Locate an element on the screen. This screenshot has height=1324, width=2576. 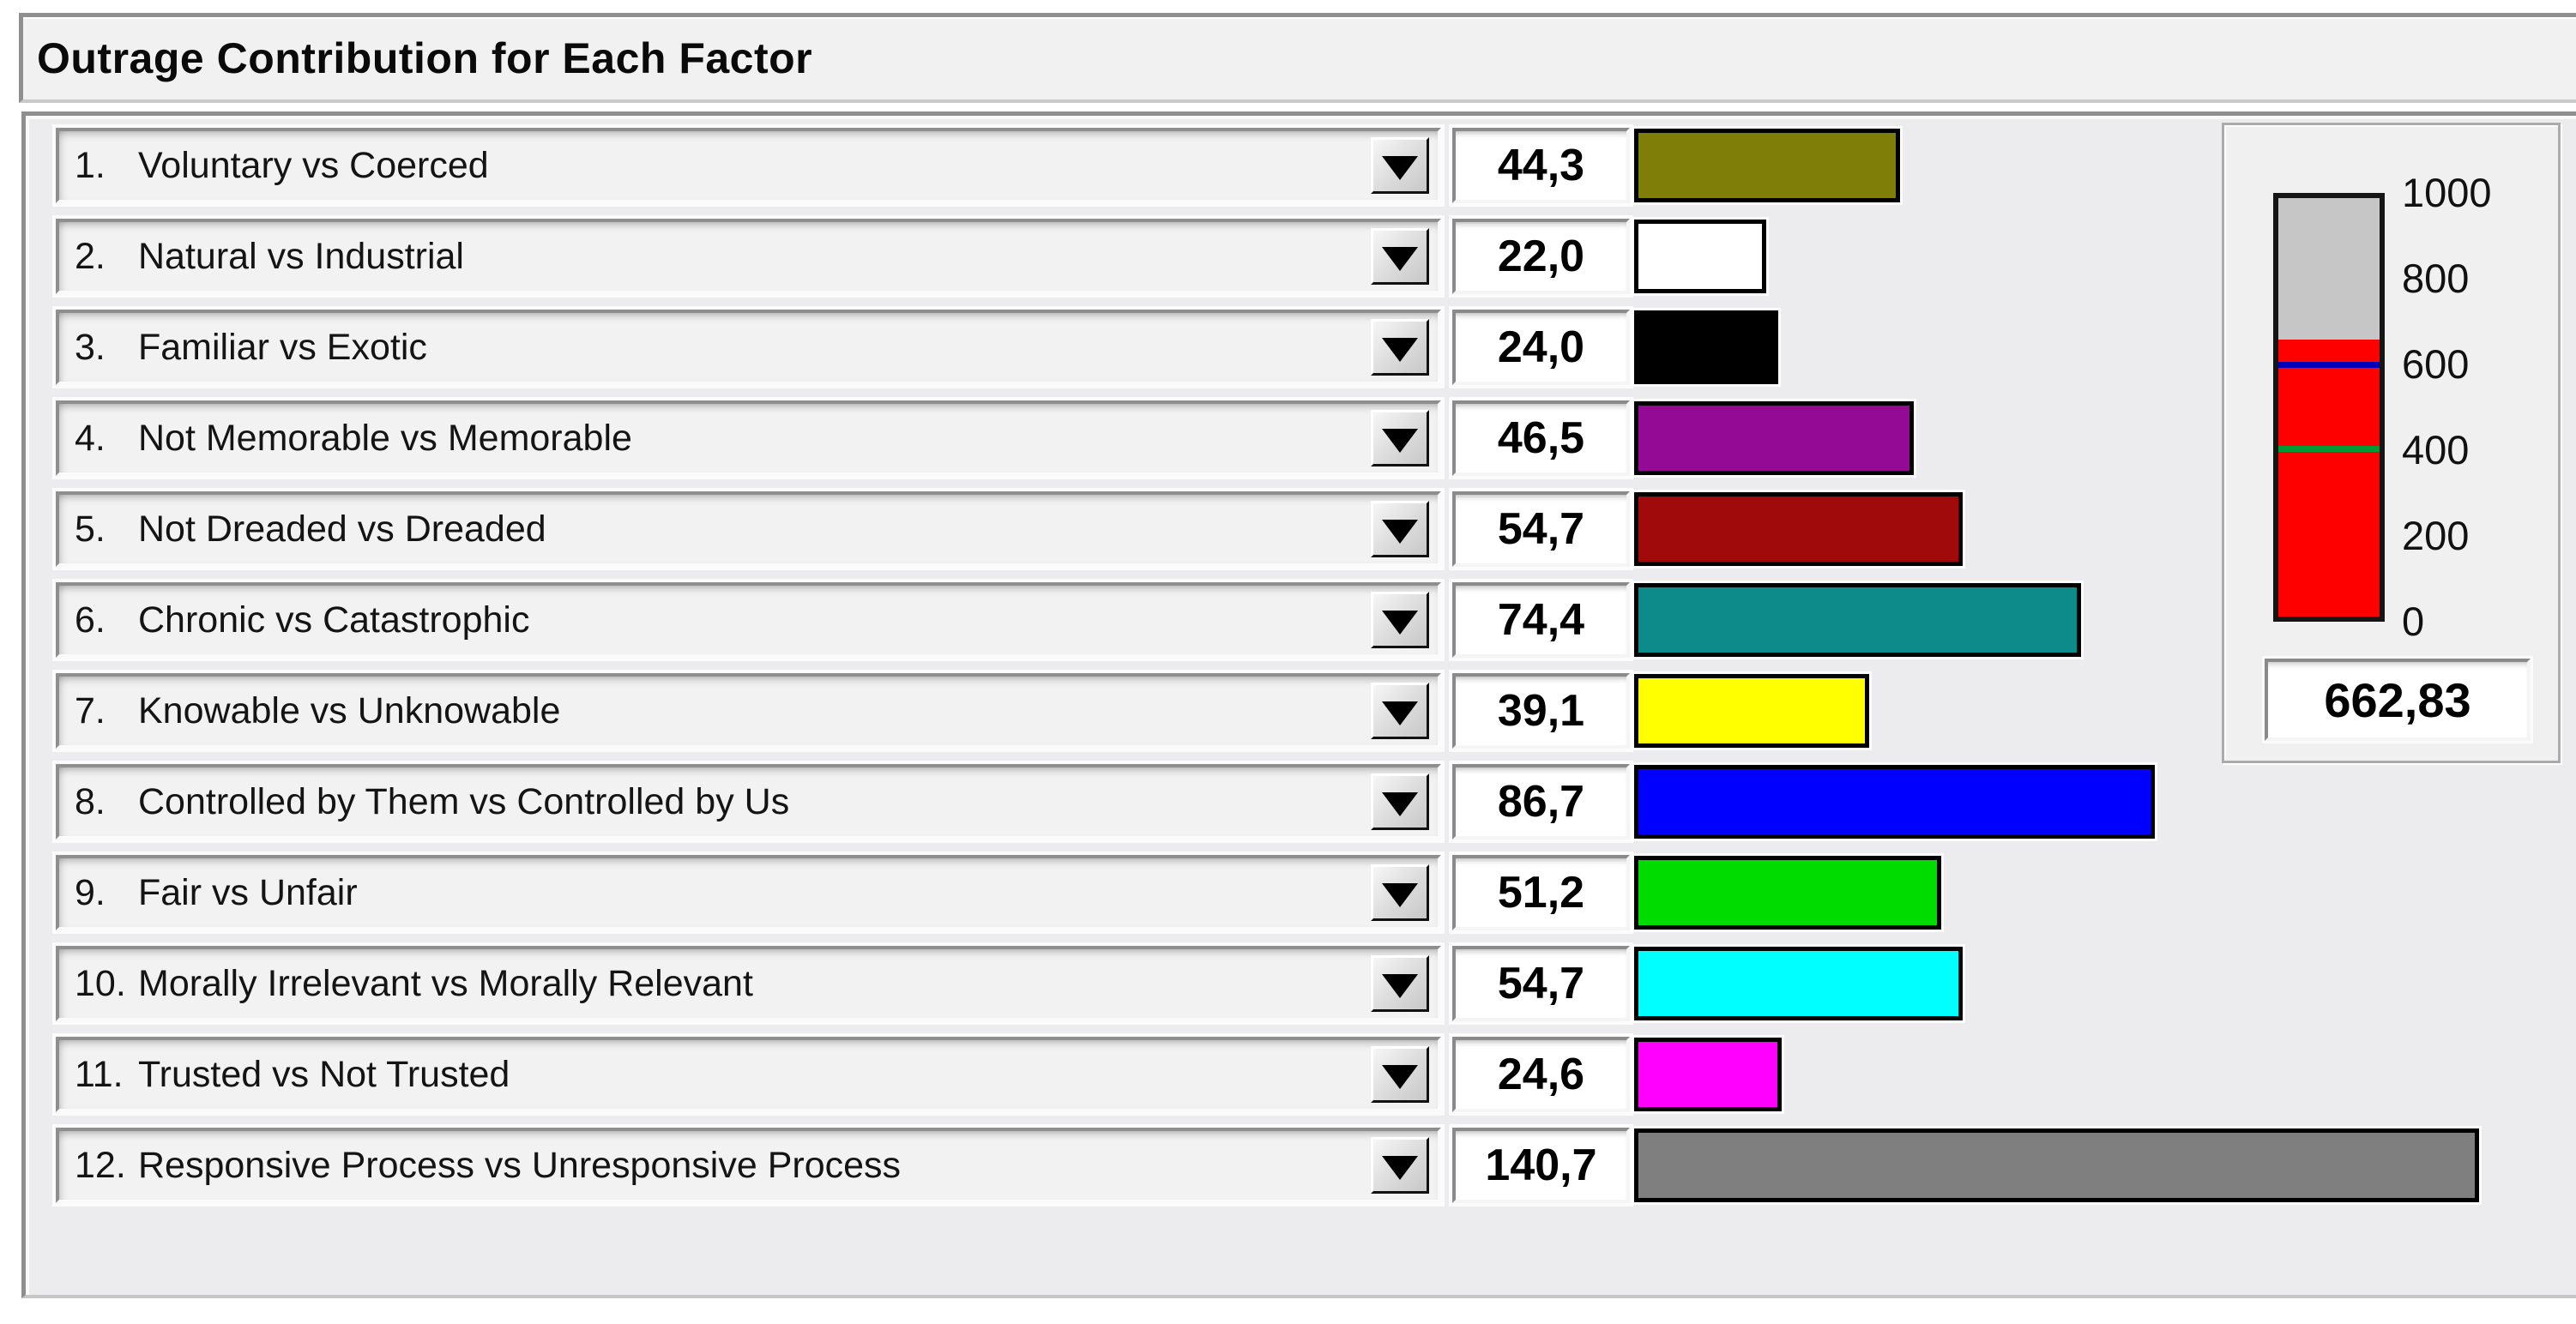
title-bar: Outrage Contribution for Each Factor is located at coordinates (1297, 58).